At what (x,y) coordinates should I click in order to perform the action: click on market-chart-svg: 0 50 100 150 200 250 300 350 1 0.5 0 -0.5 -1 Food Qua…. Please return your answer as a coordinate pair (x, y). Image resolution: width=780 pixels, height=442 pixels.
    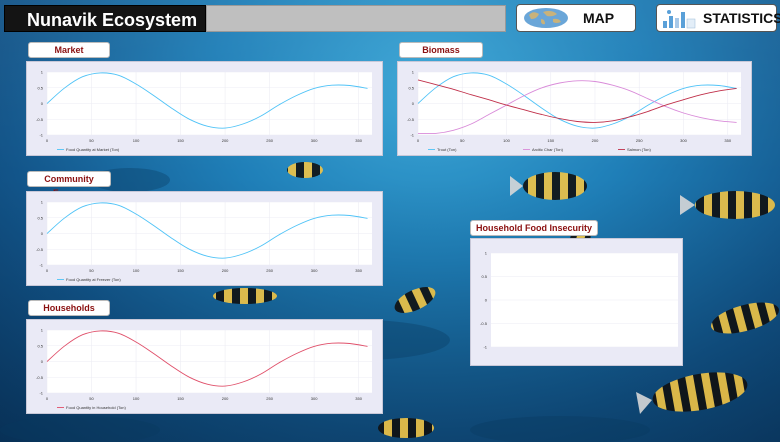
    Looking at the image, I should click on (204, 111).